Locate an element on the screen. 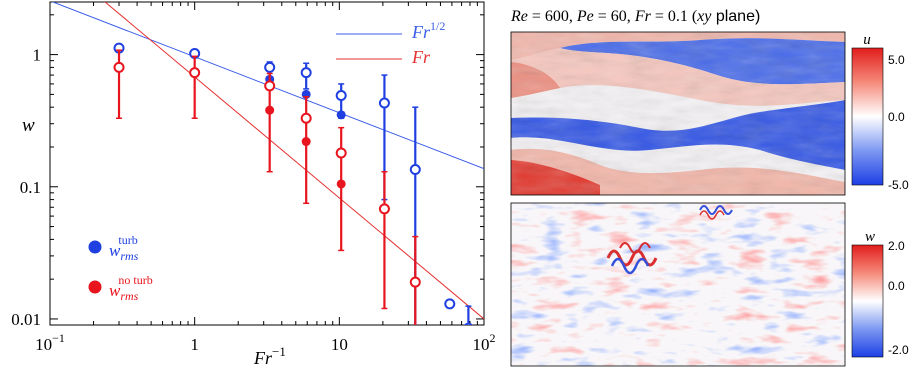 The height and width of the screenshot is (374, 916). fit-legend: Fr1/2 Fr is located at coordinates (390, 43).